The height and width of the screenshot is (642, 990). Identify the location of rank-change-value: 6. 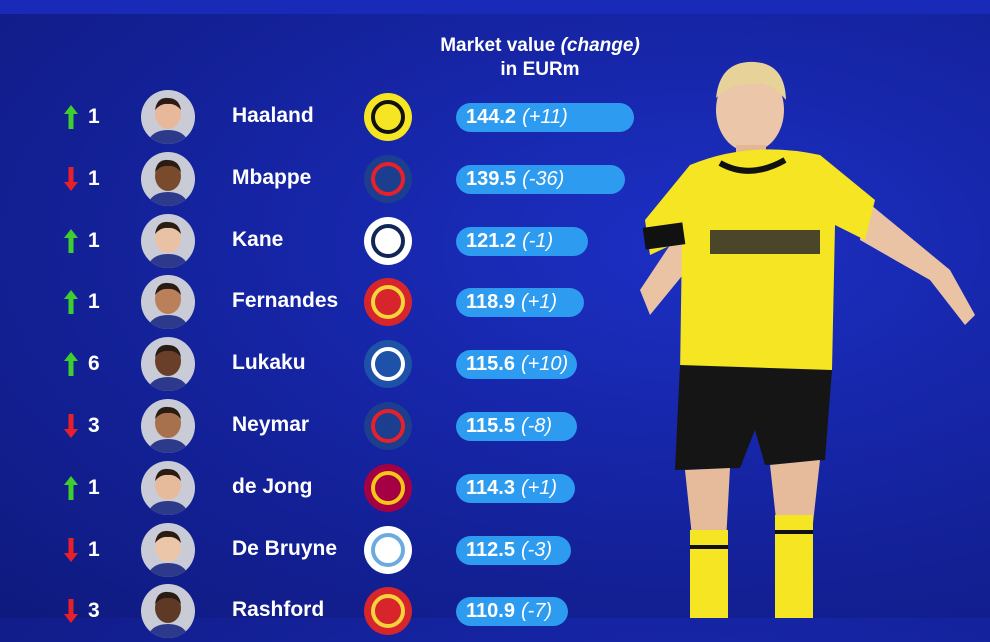
(94, 364).